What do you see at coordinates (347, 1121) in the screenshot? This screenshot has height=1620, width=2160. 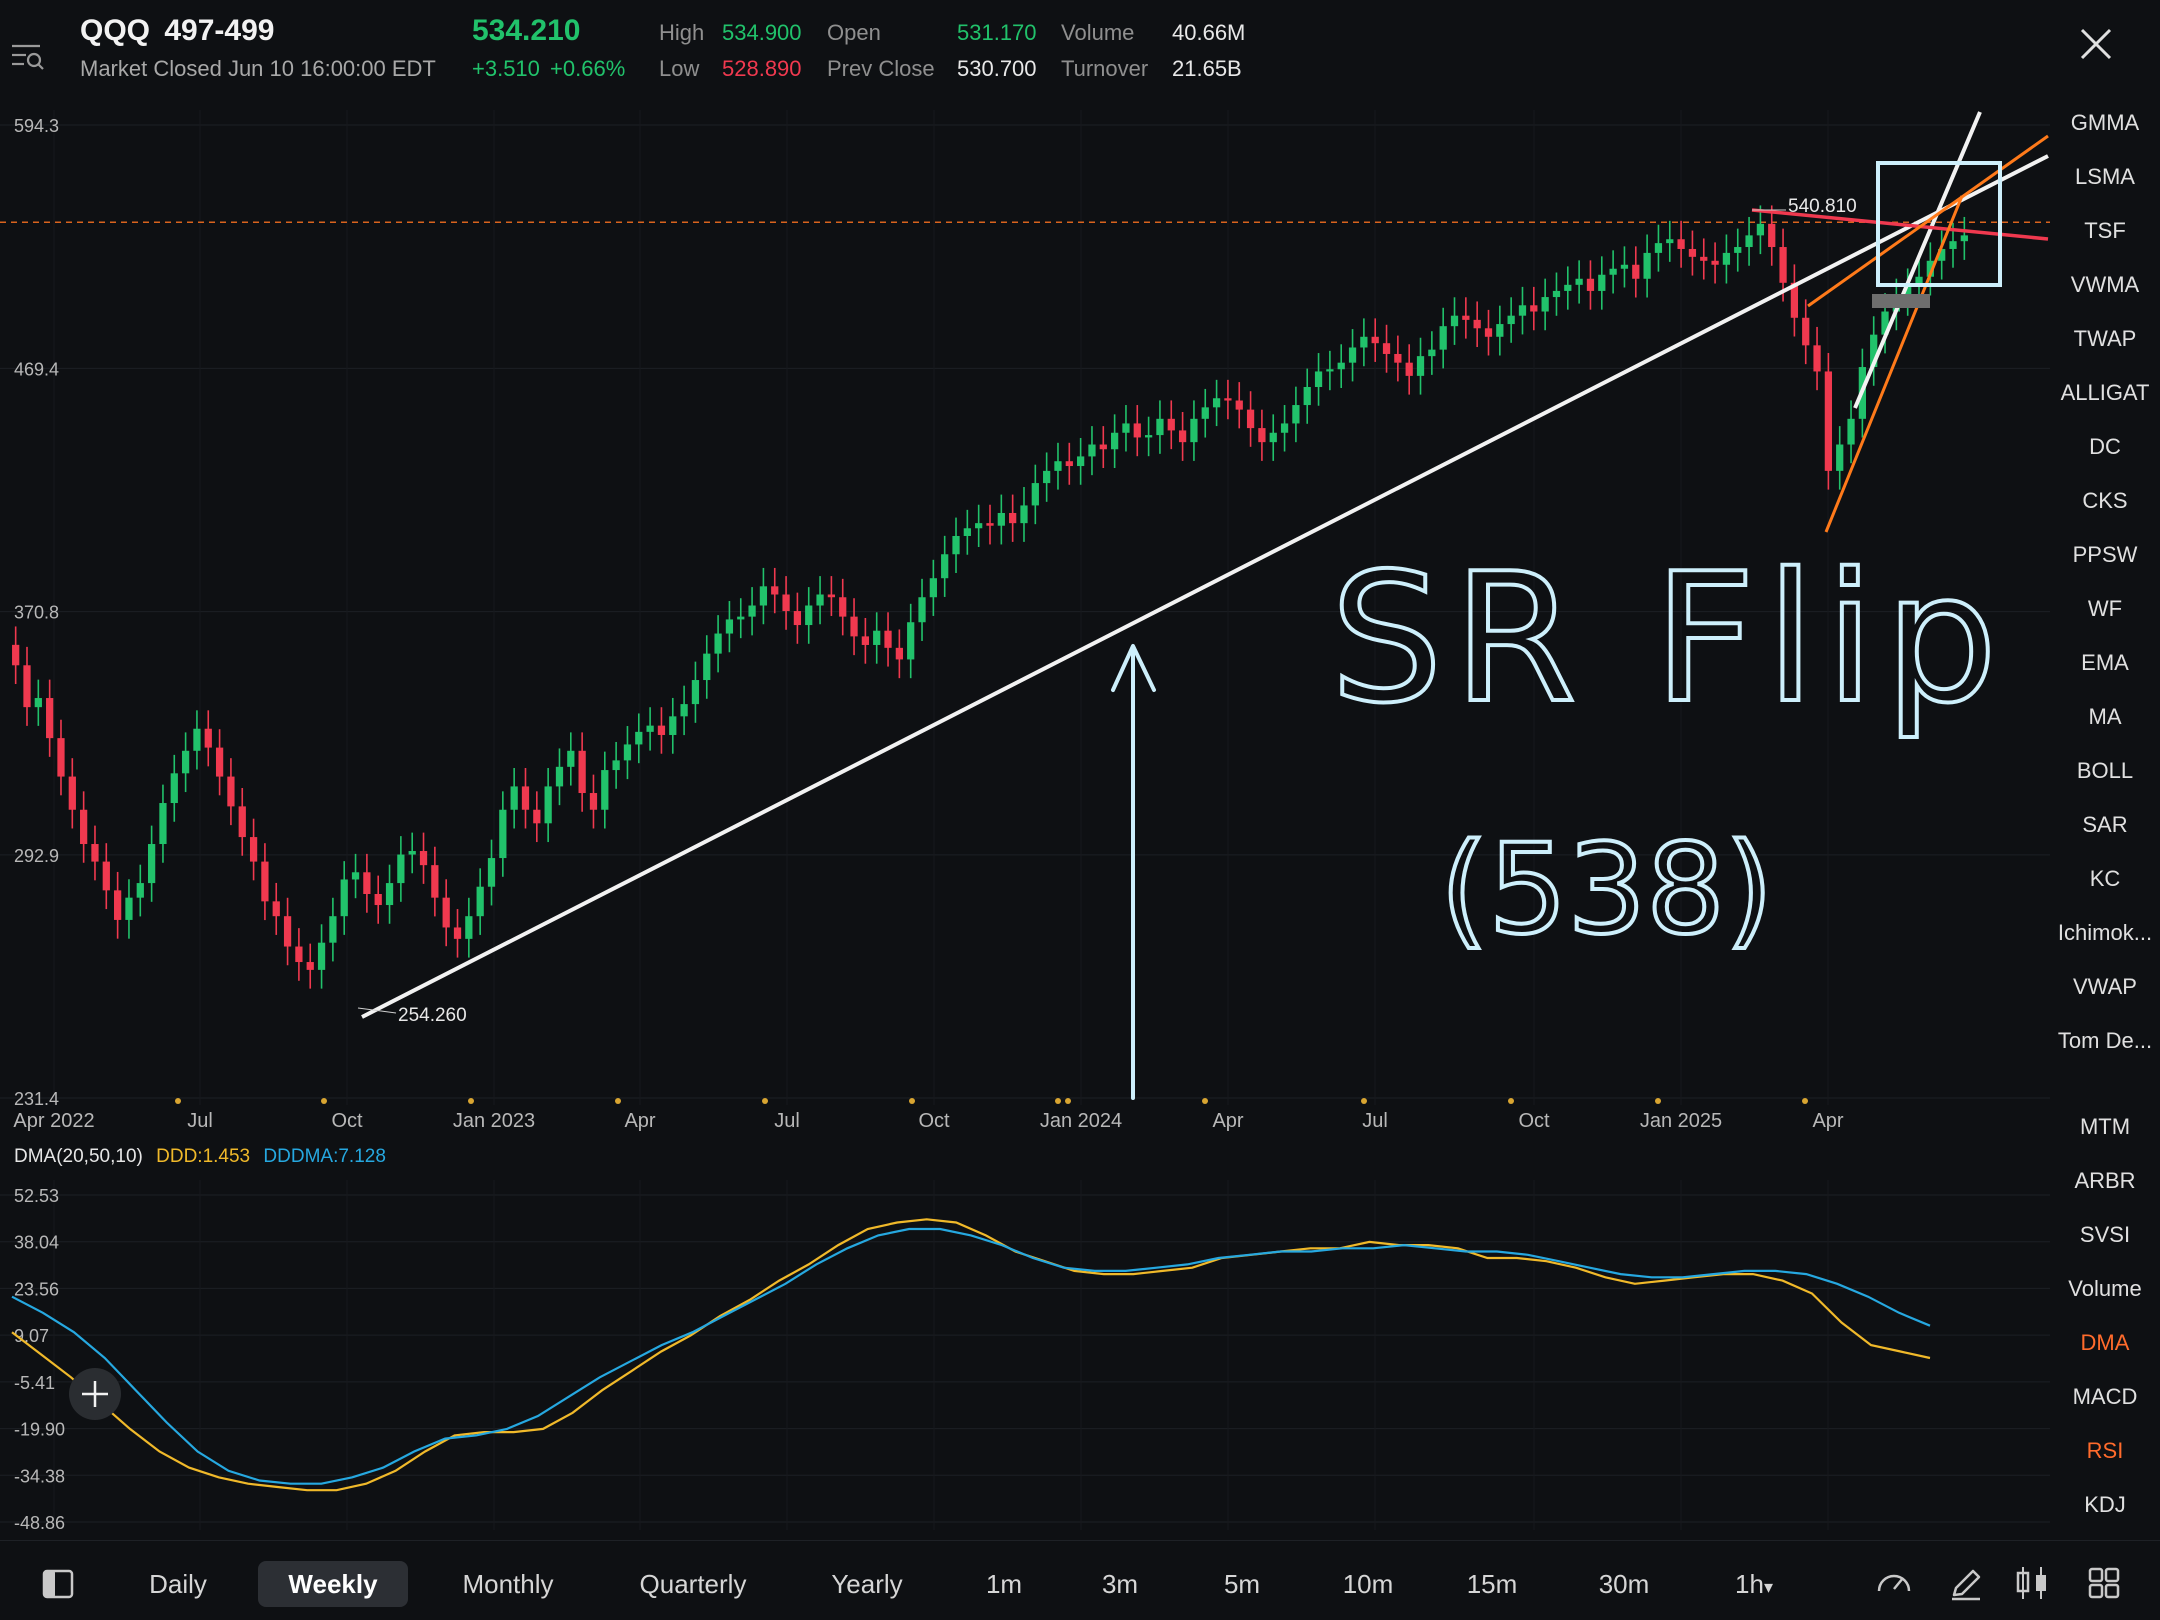 I see `date-tick-label: Oct` at bounding box center [347, 1121].